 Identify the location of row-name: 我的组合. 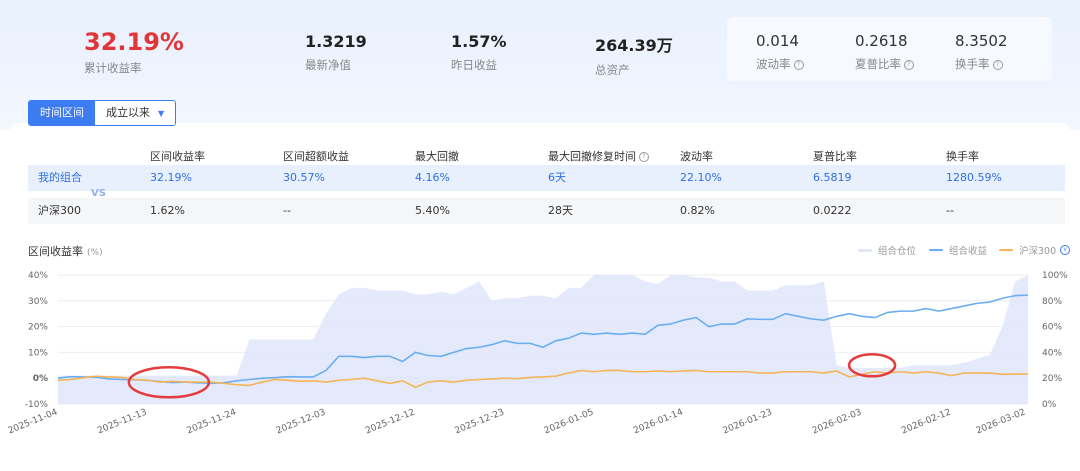
(60, 177).